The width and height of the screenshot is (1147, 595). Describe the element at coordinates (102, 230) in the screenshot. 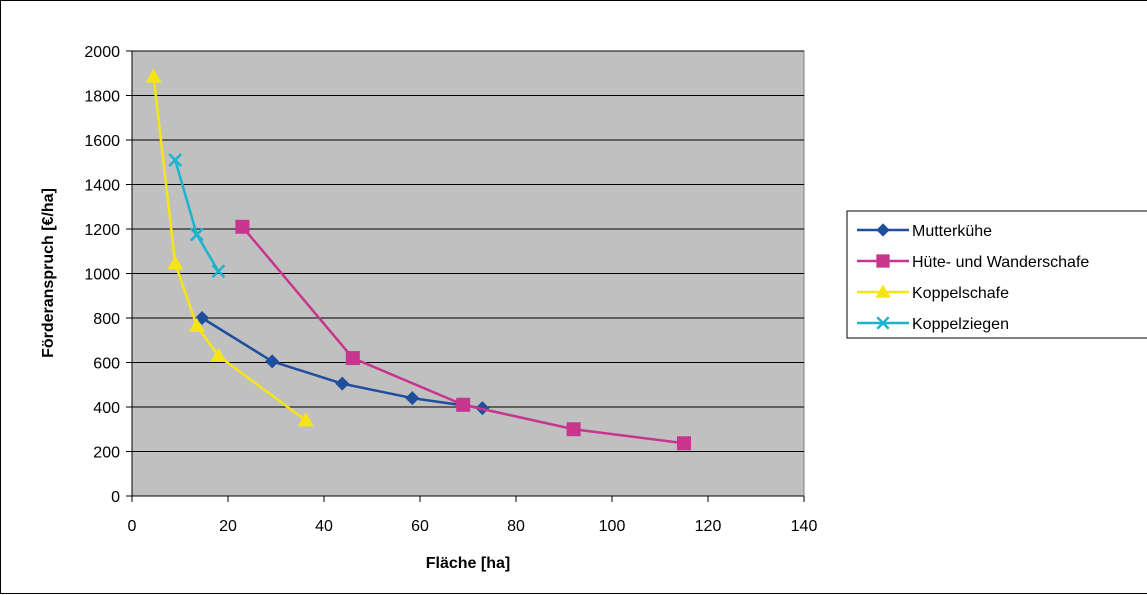

I see `y-tick-label: 1200` at that location.